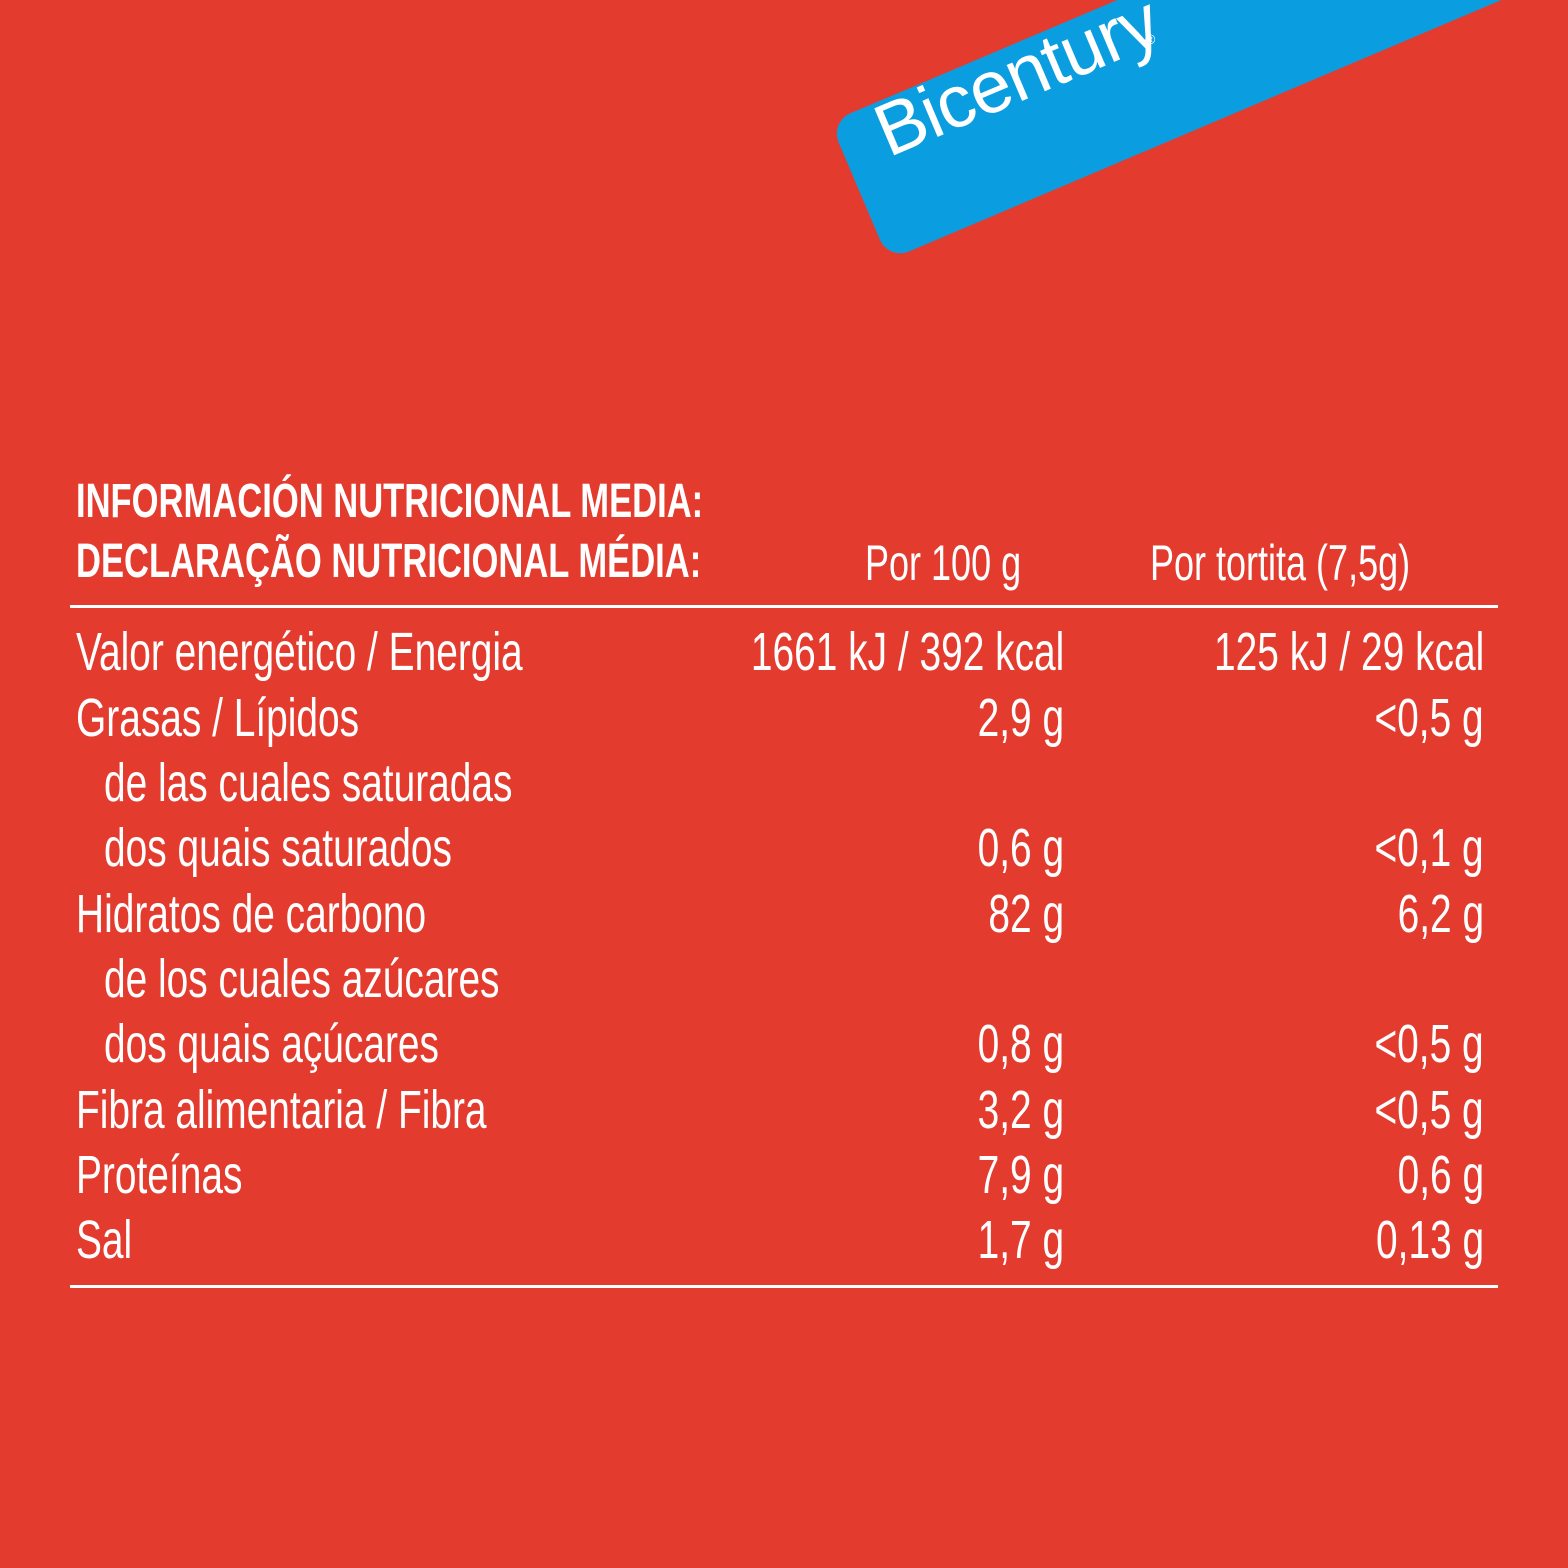 The height and width of the screenshot is (1568, 1568). Describe the element at coordinates (302, 979) in the screenshot. I see `nutrient-label: de los cuales azúcares` at that location.